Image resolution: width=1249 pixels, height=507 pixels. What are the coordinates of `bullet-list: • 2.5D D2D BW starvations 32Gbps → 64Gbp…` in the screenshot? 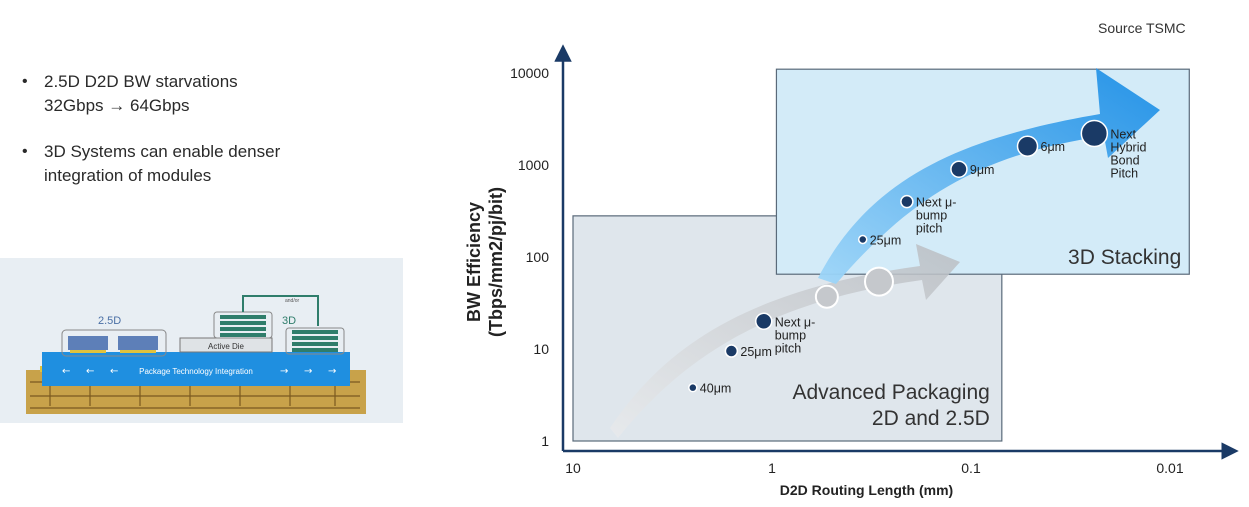 It's located at (212, 140).